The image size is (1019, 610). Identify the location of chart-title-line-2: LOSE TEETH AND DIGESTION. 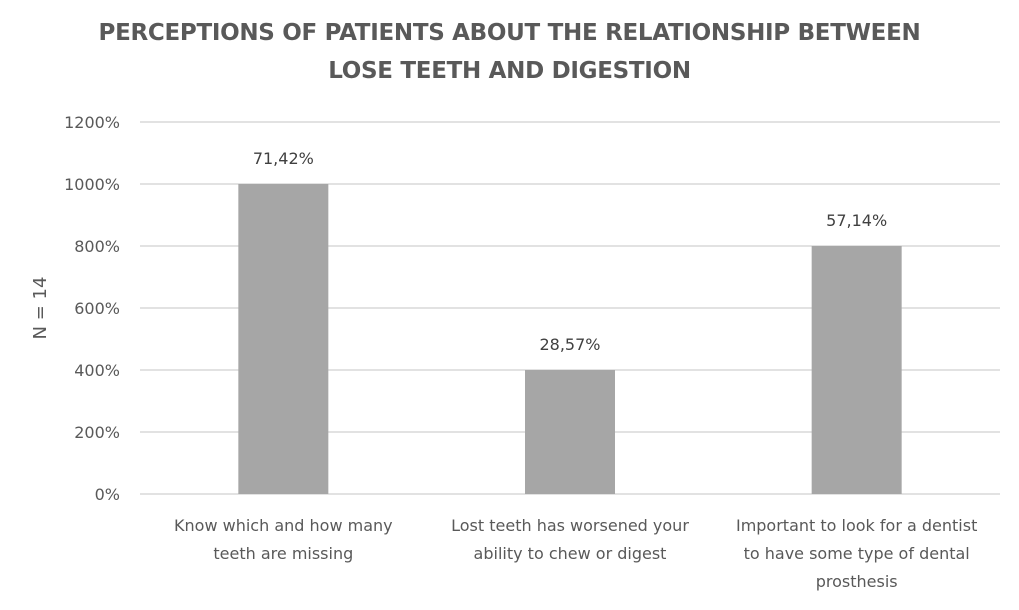
(509, 71).